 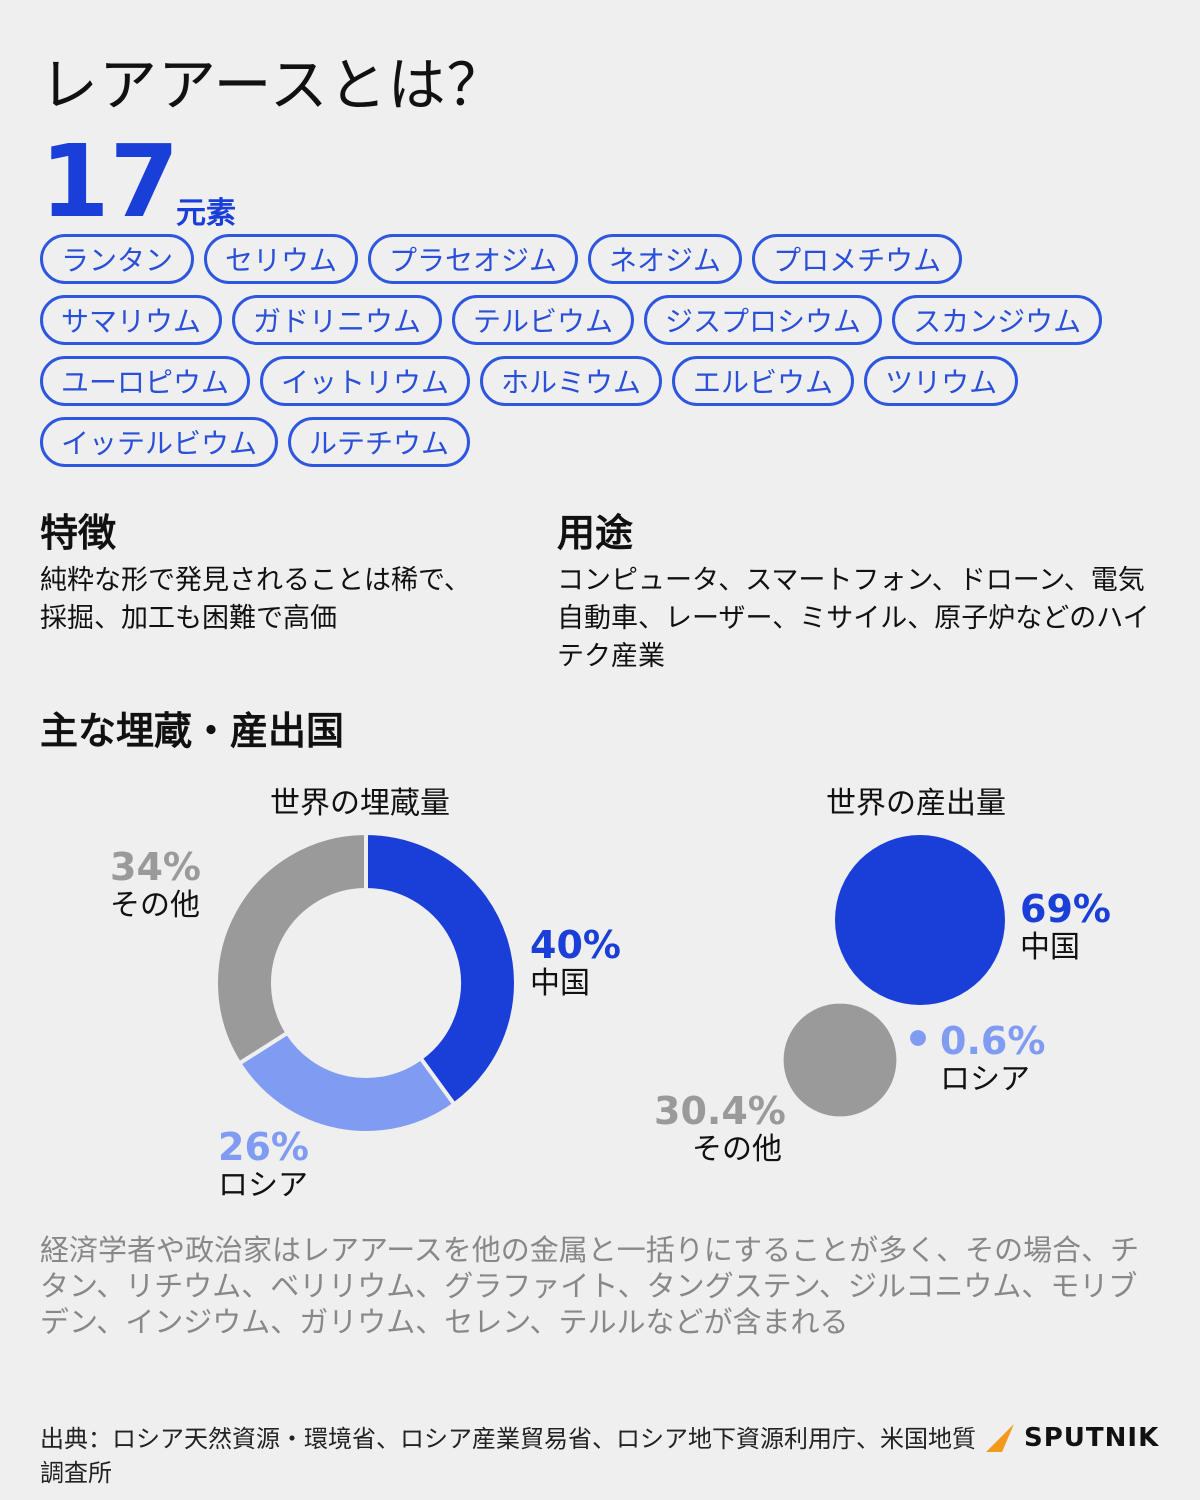 I want to click on reserves-pct-china: 40%, so click(x=575, y=945).